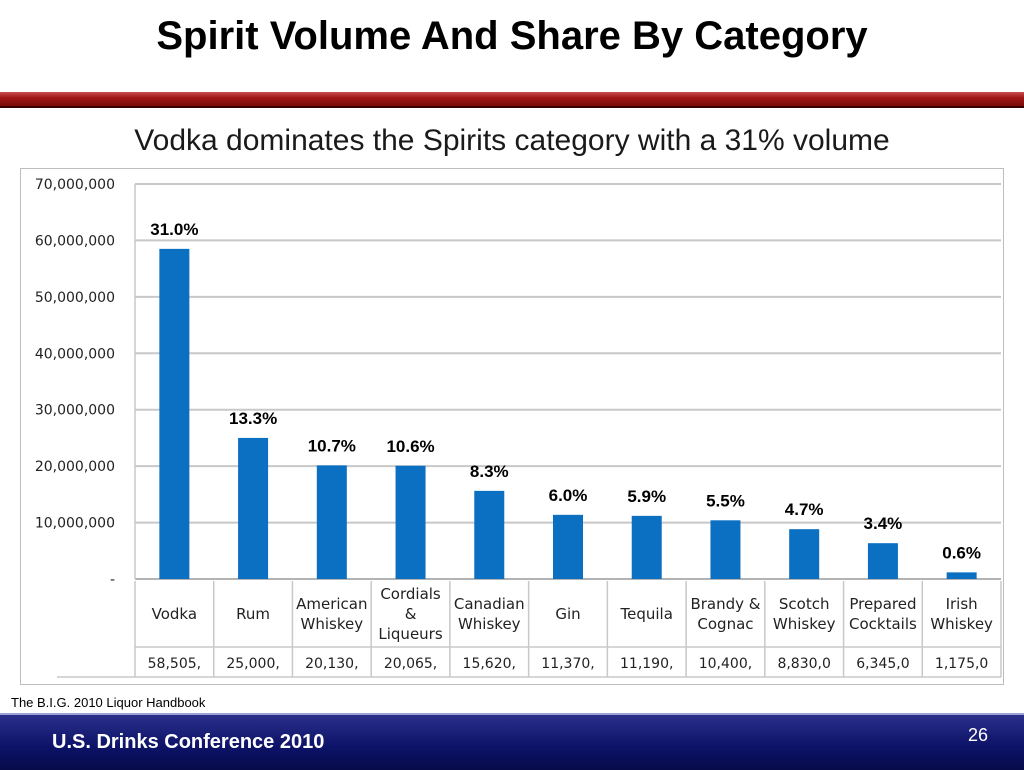 This screenshot has height=770, width=1024. What do you see at coordinates (646, 664) in the screenshot?
I see `value-label: 11,190,` at bounding box center [646, 664].